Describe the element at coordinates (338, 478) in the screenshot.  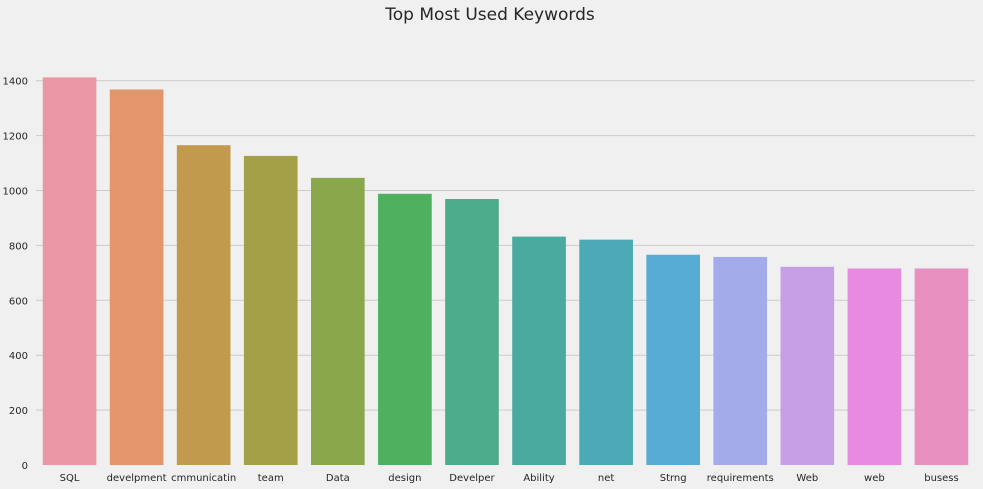
I see `x-tick-label: Data` at that location.